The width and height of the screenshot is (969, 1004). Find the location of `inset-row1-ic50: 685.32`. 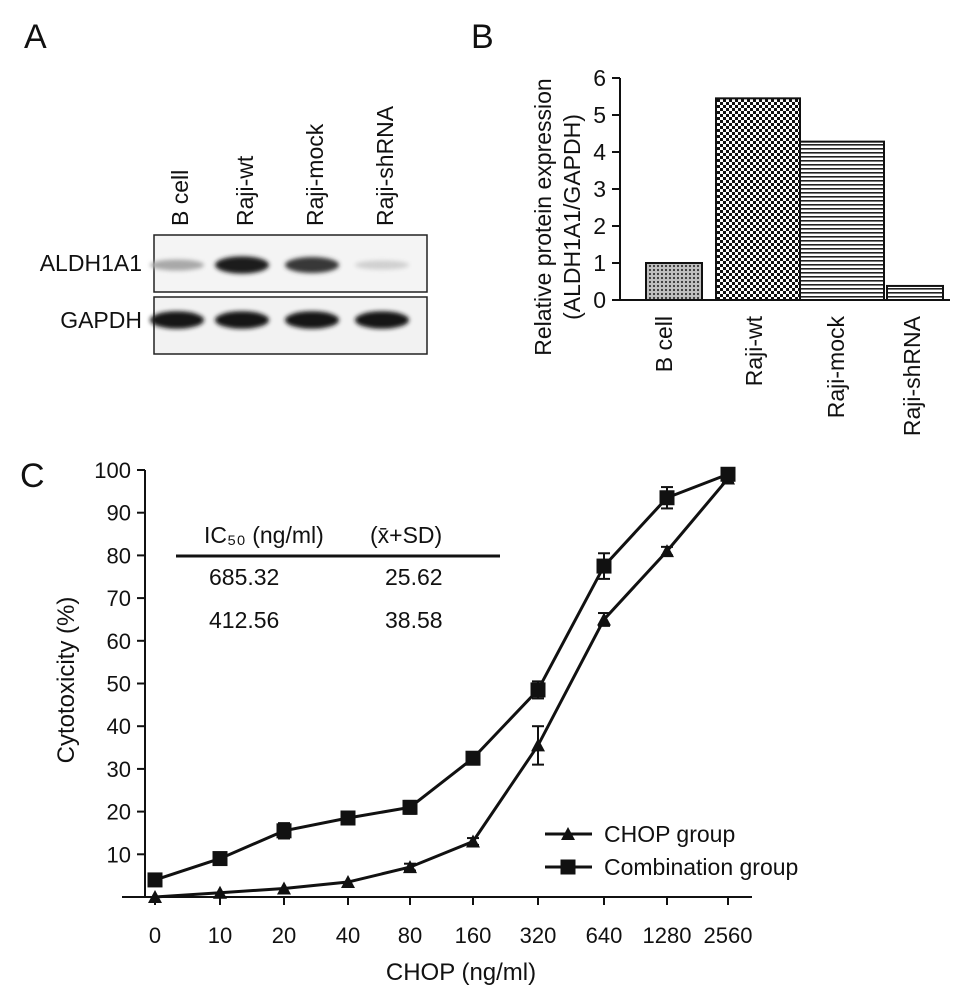

inset-row1-ic50: 685.32 is located at coordinates (244, 577).